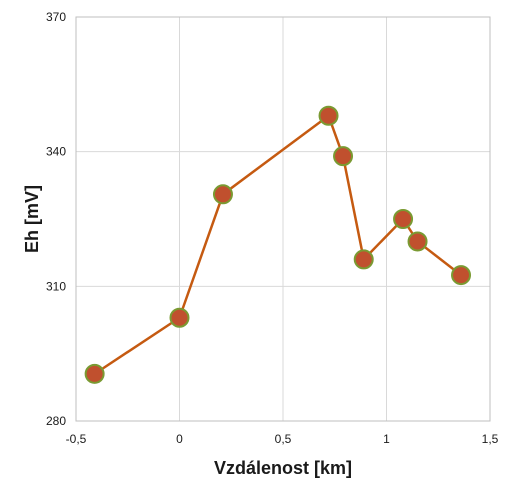  Describe the element at coordinates (56, 286) in the screenshot. I see `y-tick-label: 310` at that location.